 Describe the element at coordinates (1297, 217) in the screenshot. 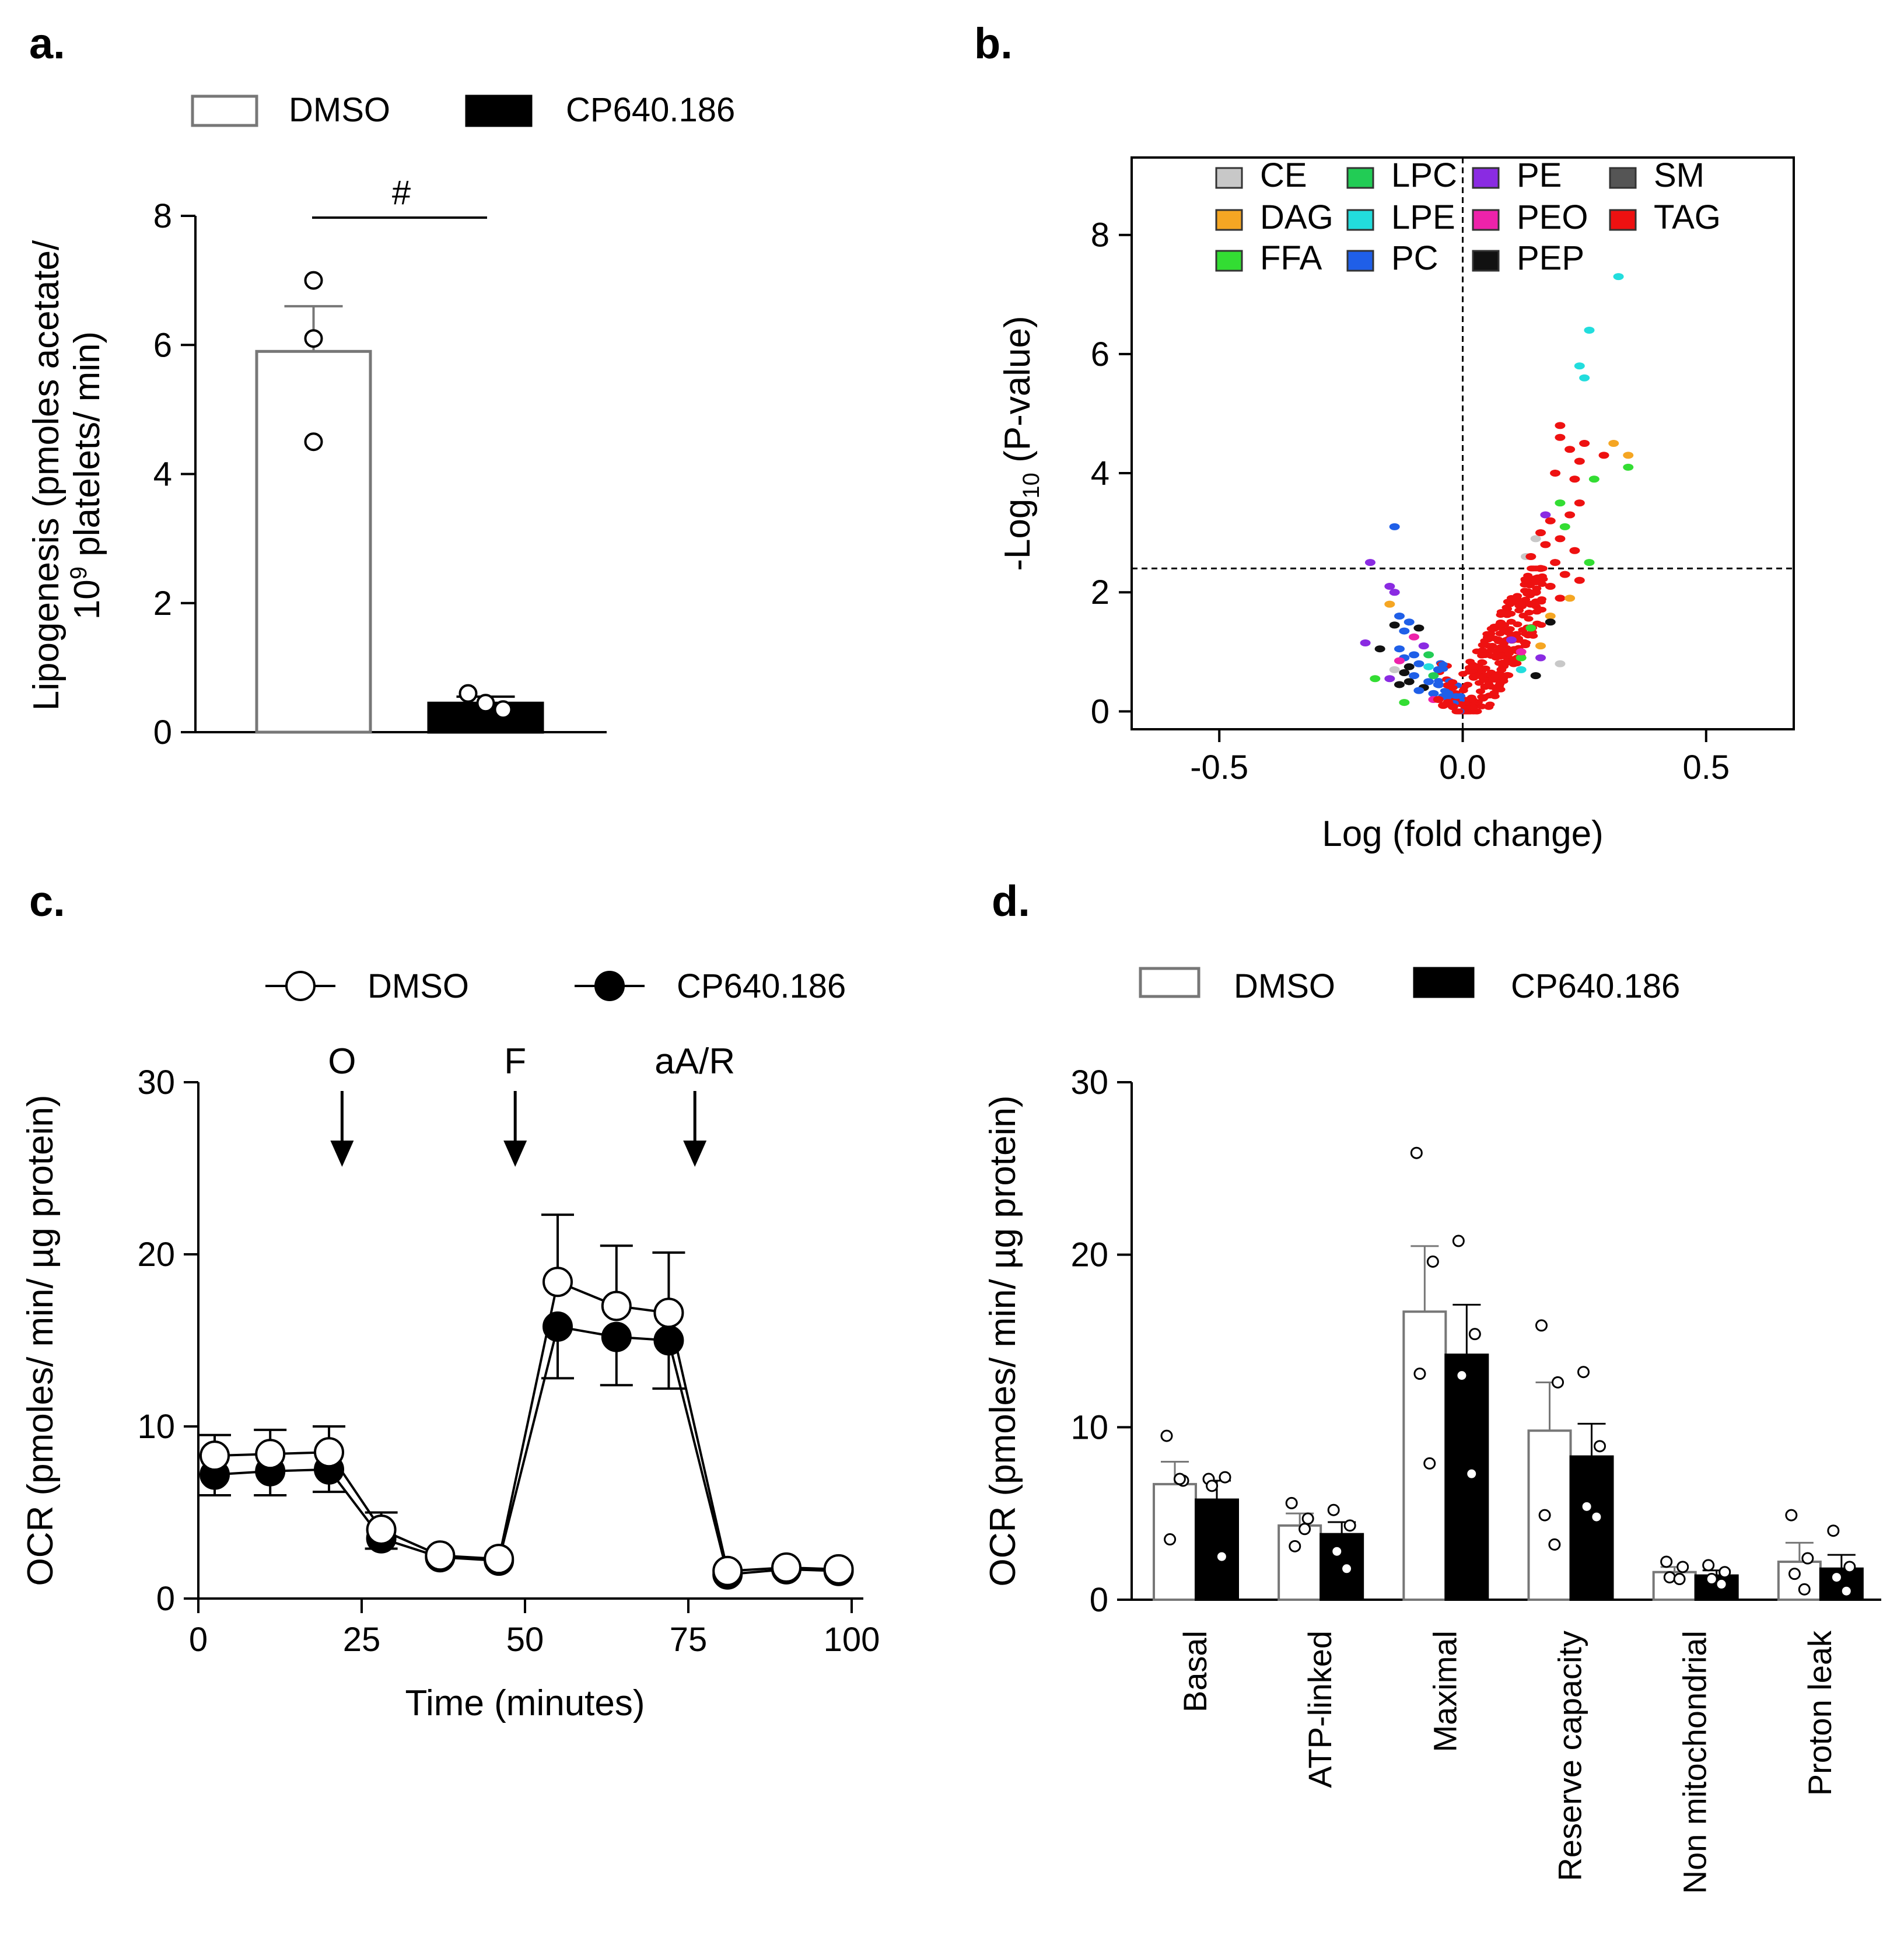

I see `legend-label-dag: DAG` at that location.